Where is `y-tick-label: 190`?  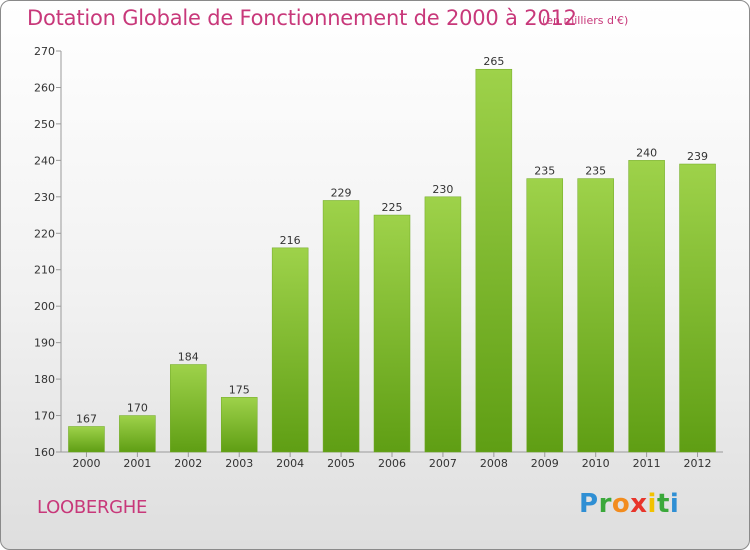
y-tick-label: 190 is located at coordinates (44, 343).